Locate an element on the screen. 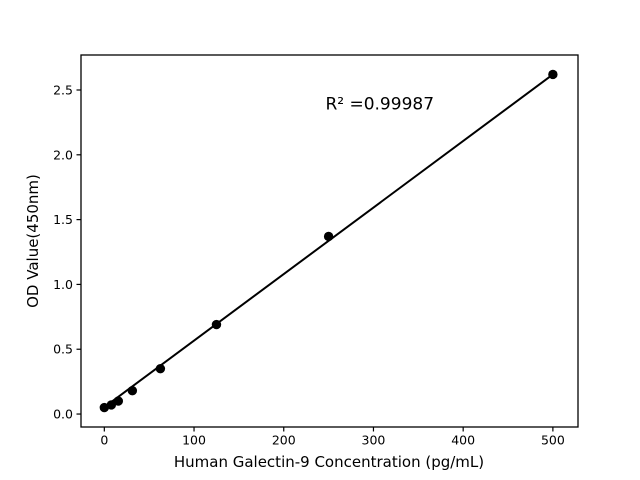  y-axis-label: OD Value(450nm) is located at coordinates (33, 241).